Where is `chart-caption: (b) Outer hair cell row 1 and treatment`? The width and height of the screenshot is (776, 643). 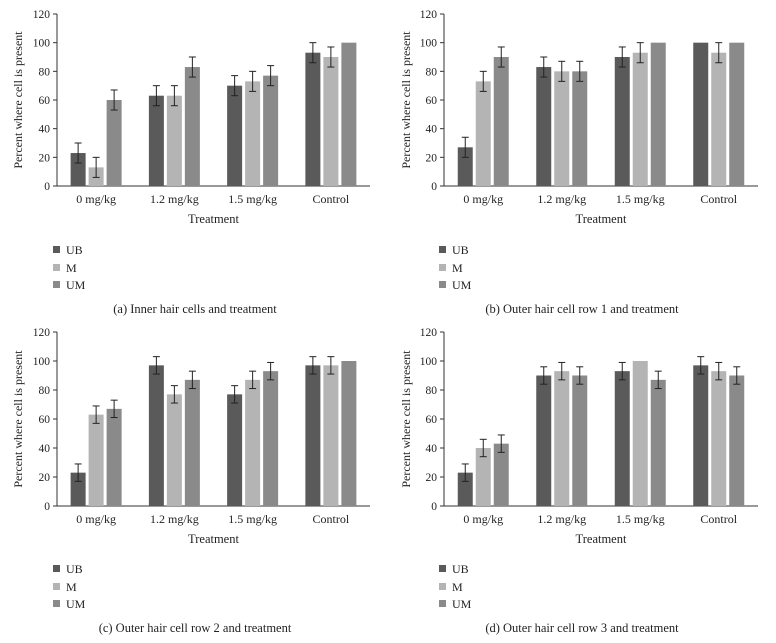 chart-caption: (b) Outer hair cell row 1 and treatment is located at coordinates (582, 309).